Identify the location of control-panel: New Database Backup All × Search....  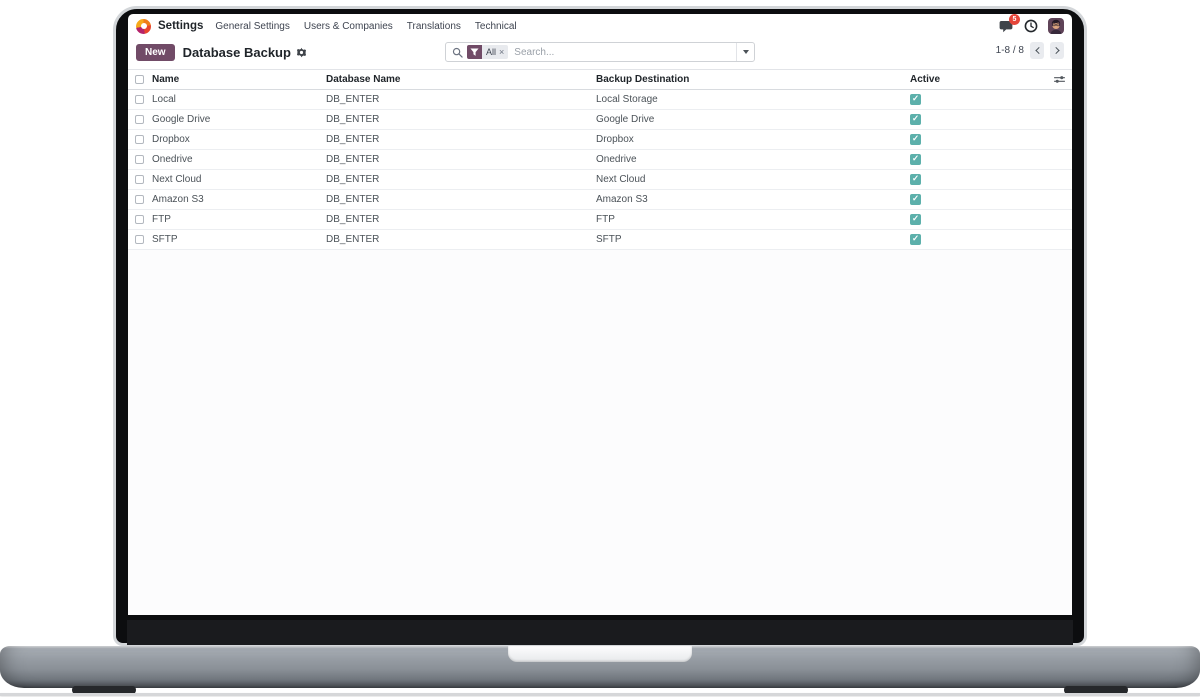
(600, 52).